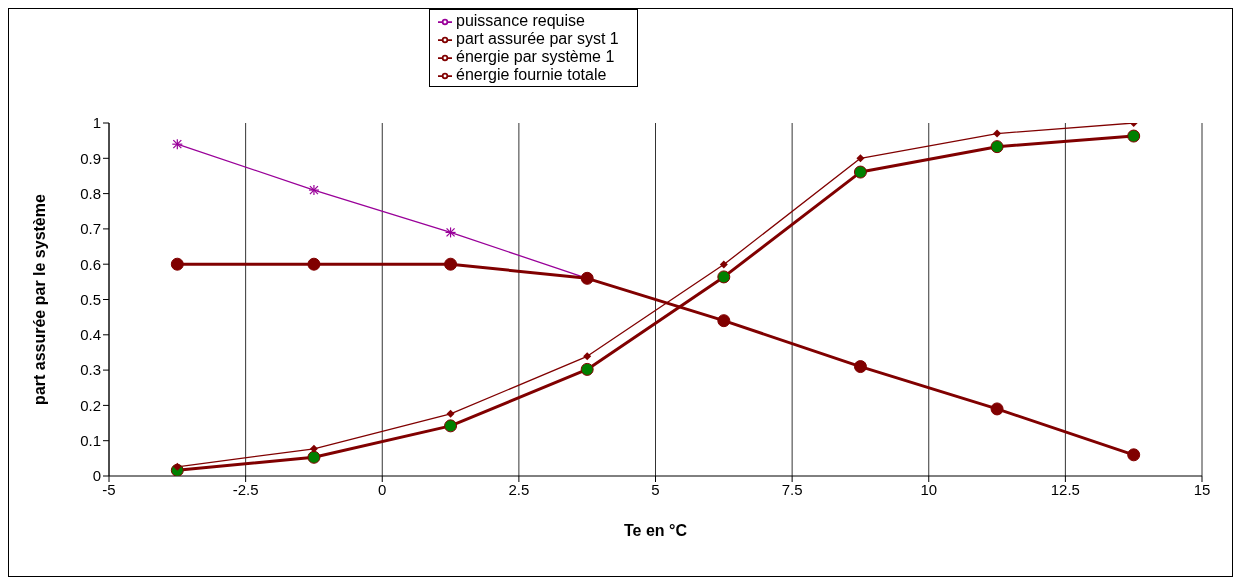 Image resolution: width=1241 pixels, height=585 pixels. I want to click on y-tick-label: 1, so click(96, 123).